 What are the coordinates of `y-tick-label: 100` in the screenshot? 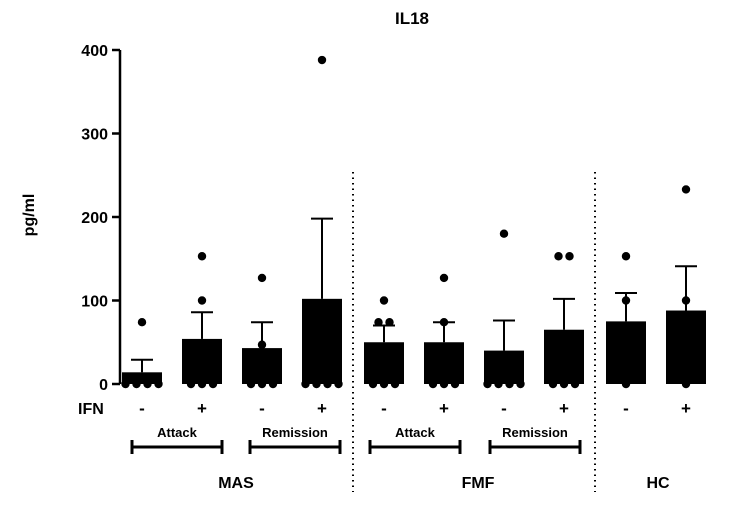 It's located at (94, 302).